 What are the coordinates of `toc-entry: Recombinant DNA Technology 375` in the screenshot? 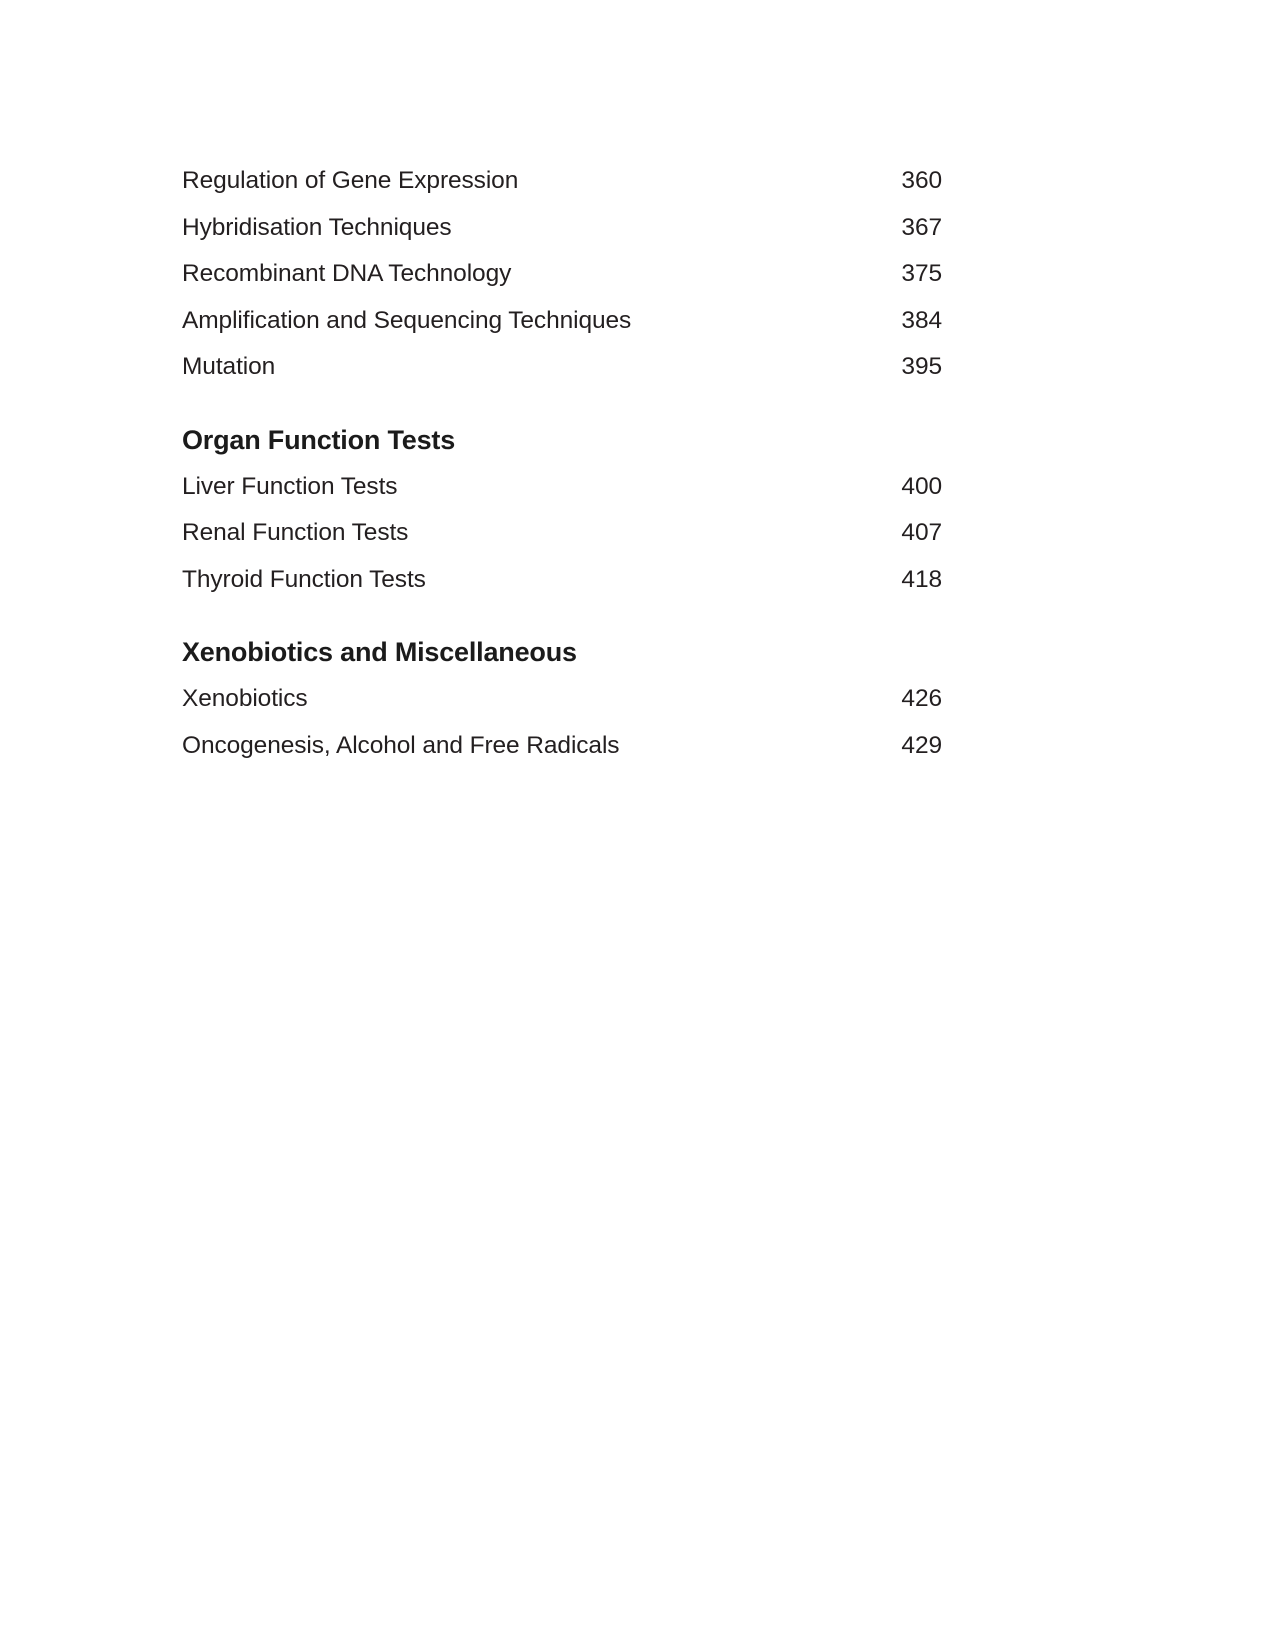 It's located at (562, 274).